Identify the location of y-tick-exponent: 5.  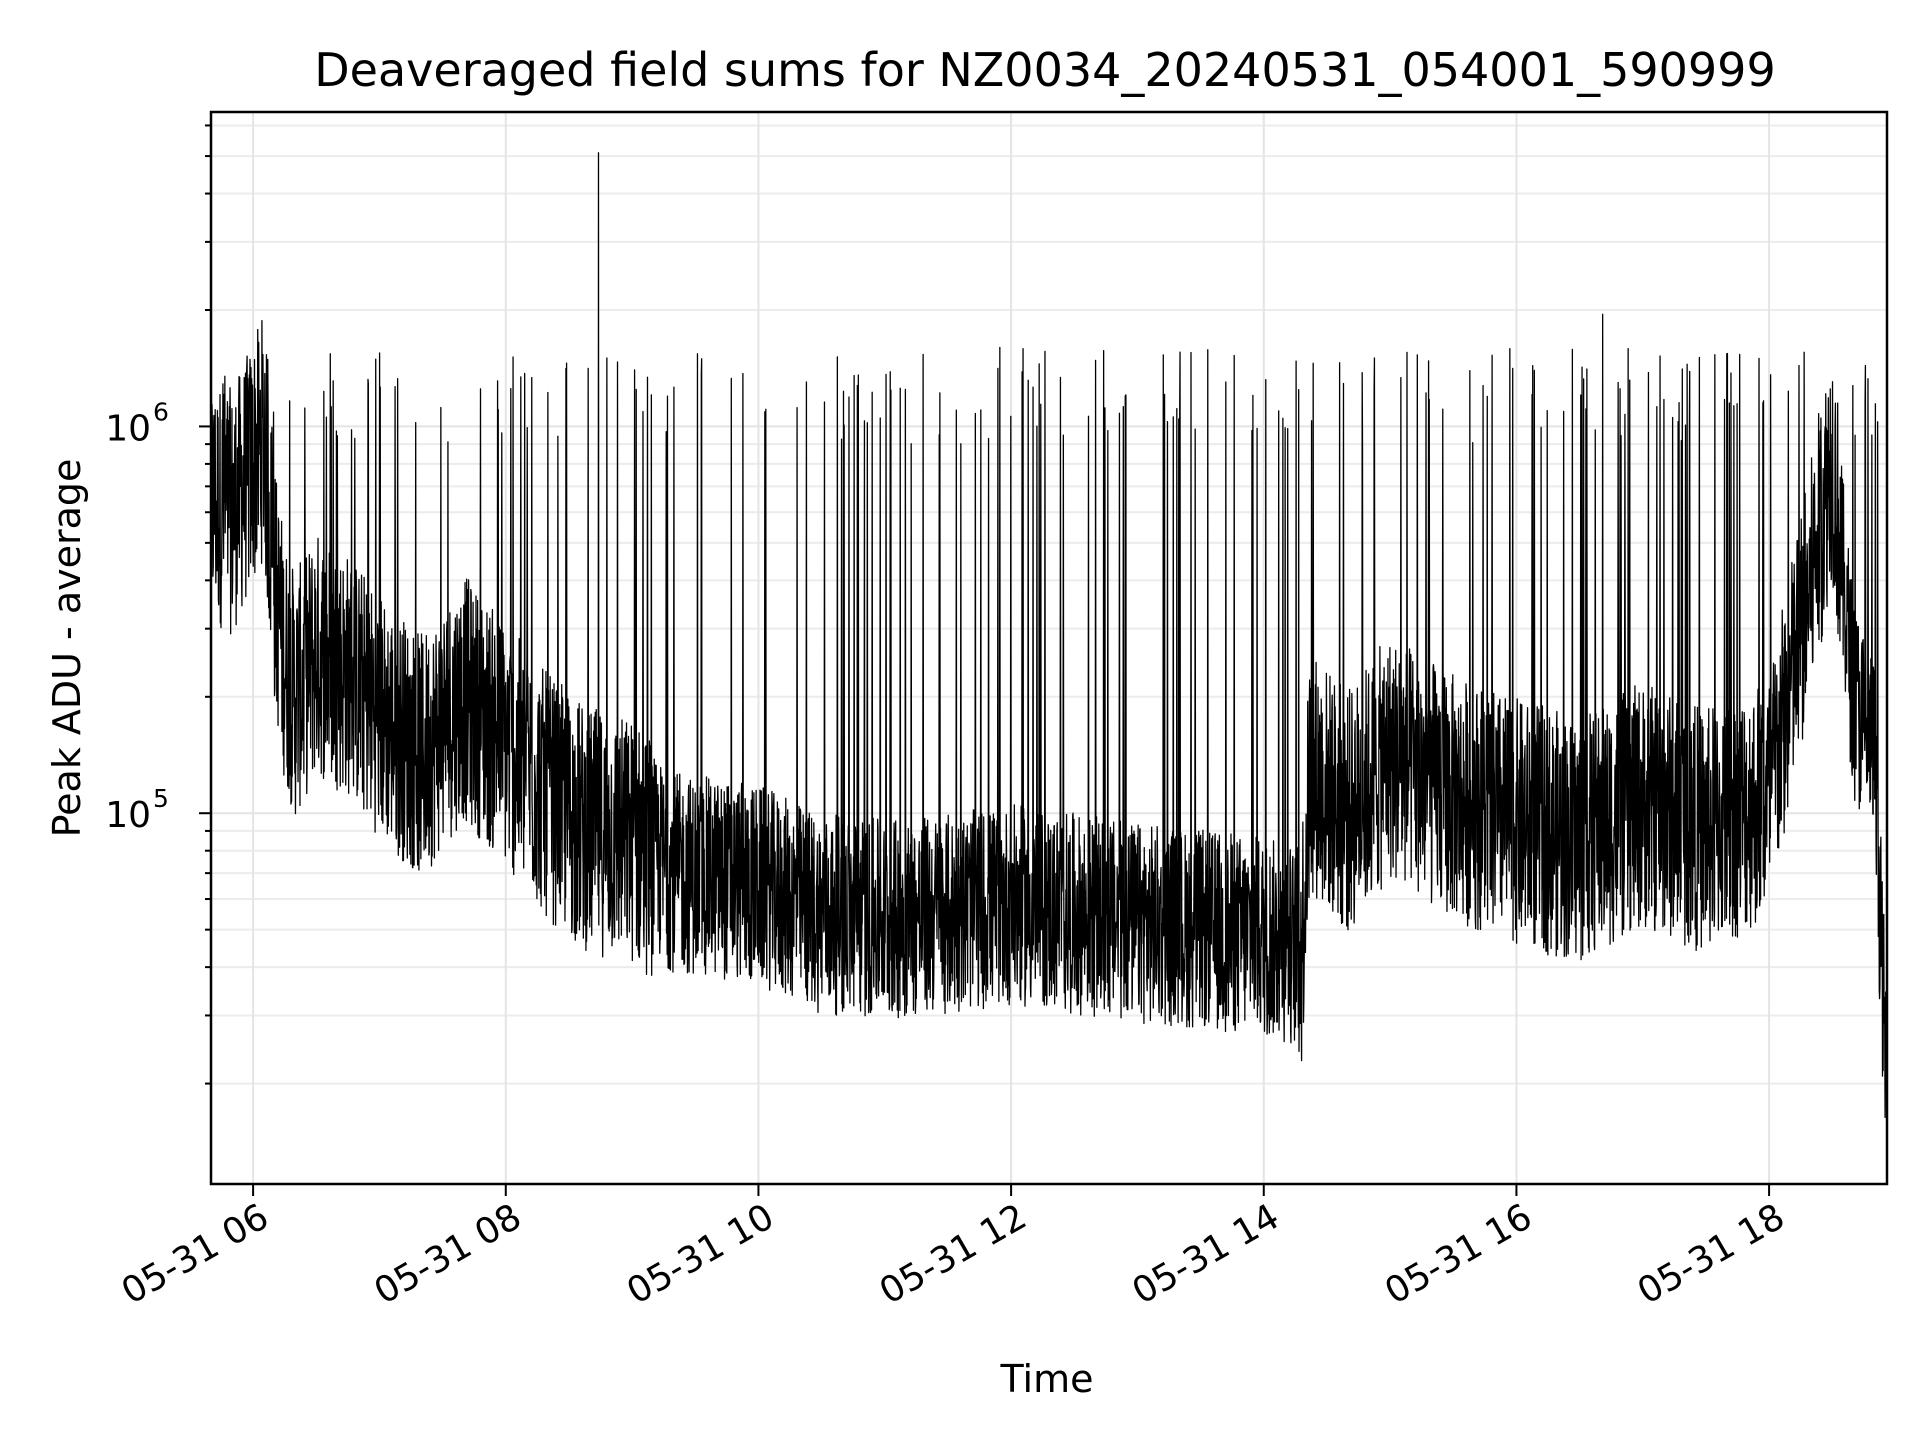
(161, 798).